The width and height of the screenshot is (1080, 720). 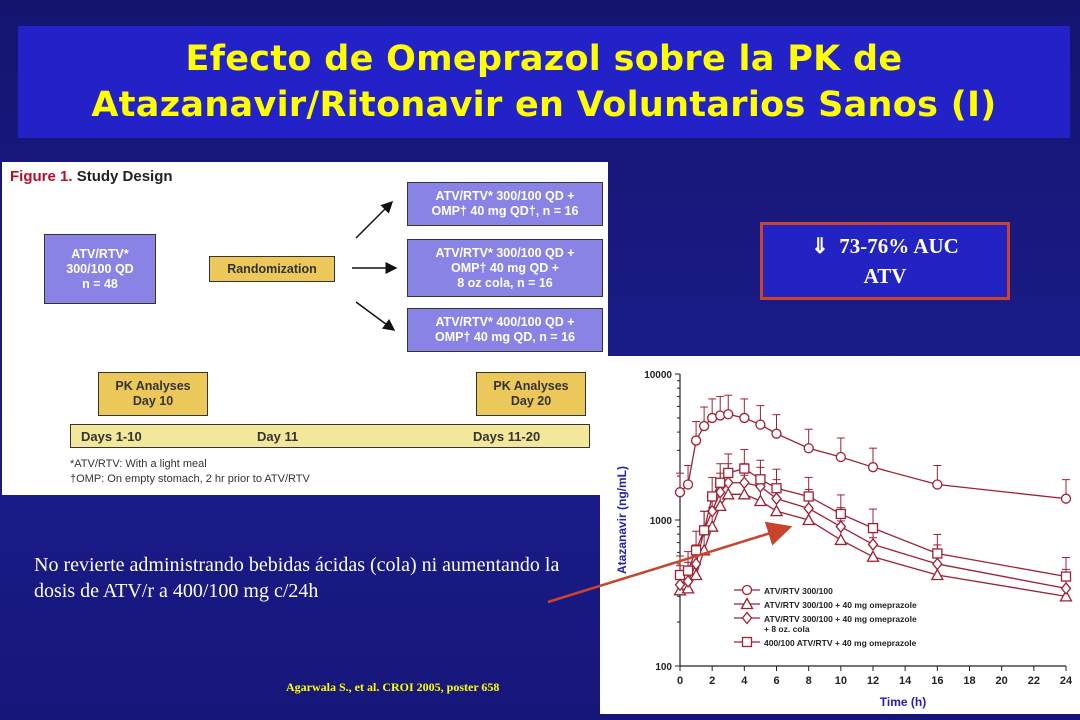 What do you see at coordinates (111, 436) in the screenshot?
I see `timeline-days-1-10: Days 1-10` at bounding box center [111, 436].